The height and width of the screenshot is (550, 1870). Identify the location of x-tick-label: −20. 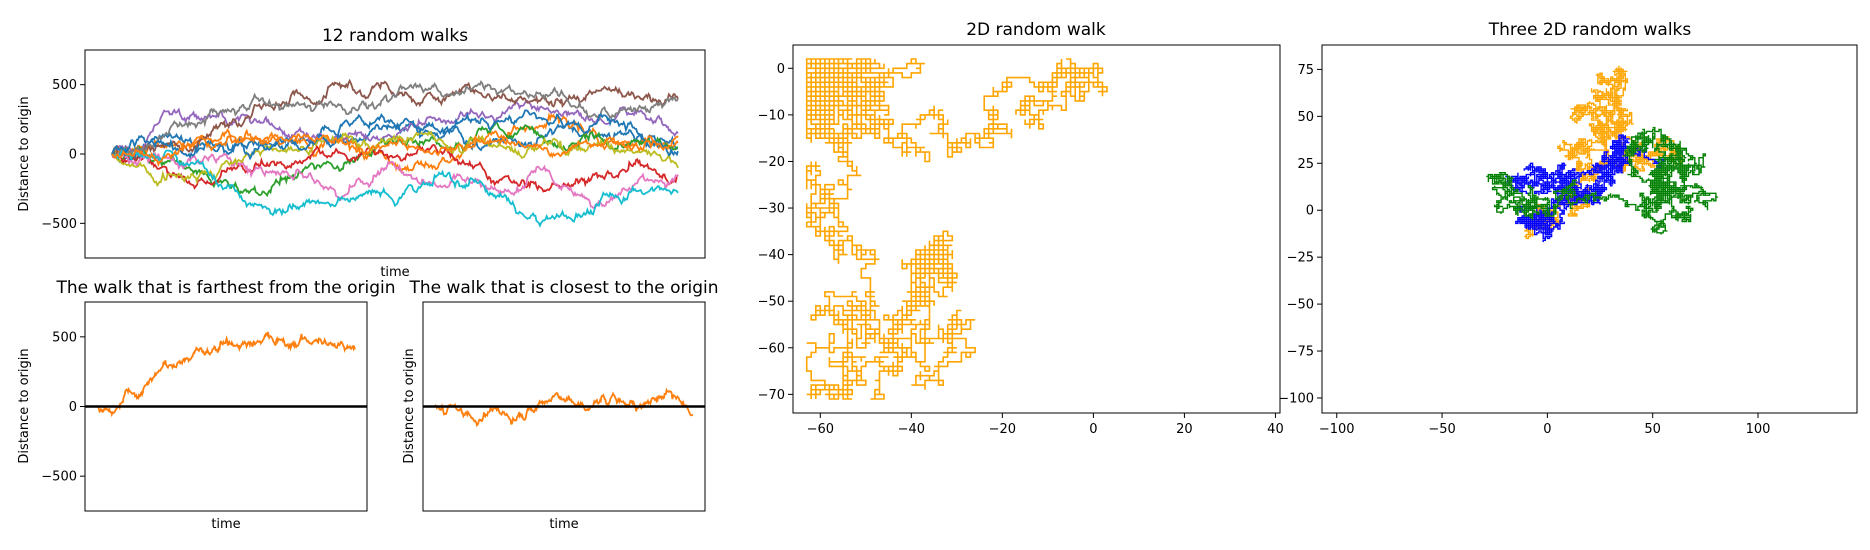
(1002, 429).